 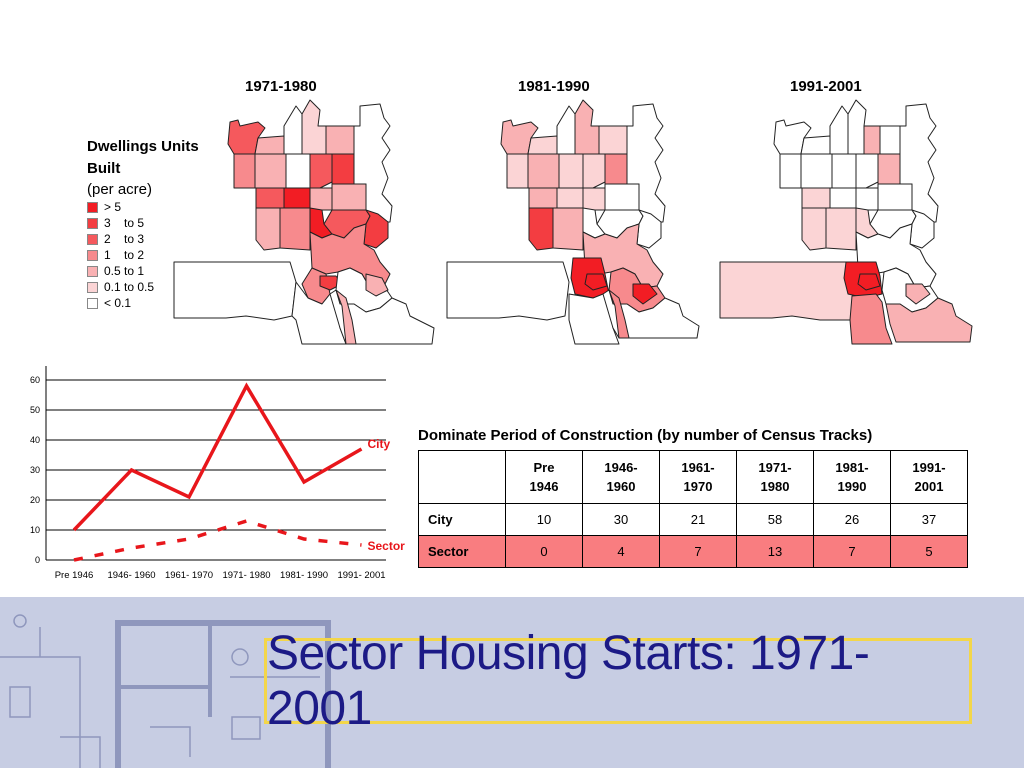 I want to click on legend-item: < 0.1, so click(x=147, y=303).